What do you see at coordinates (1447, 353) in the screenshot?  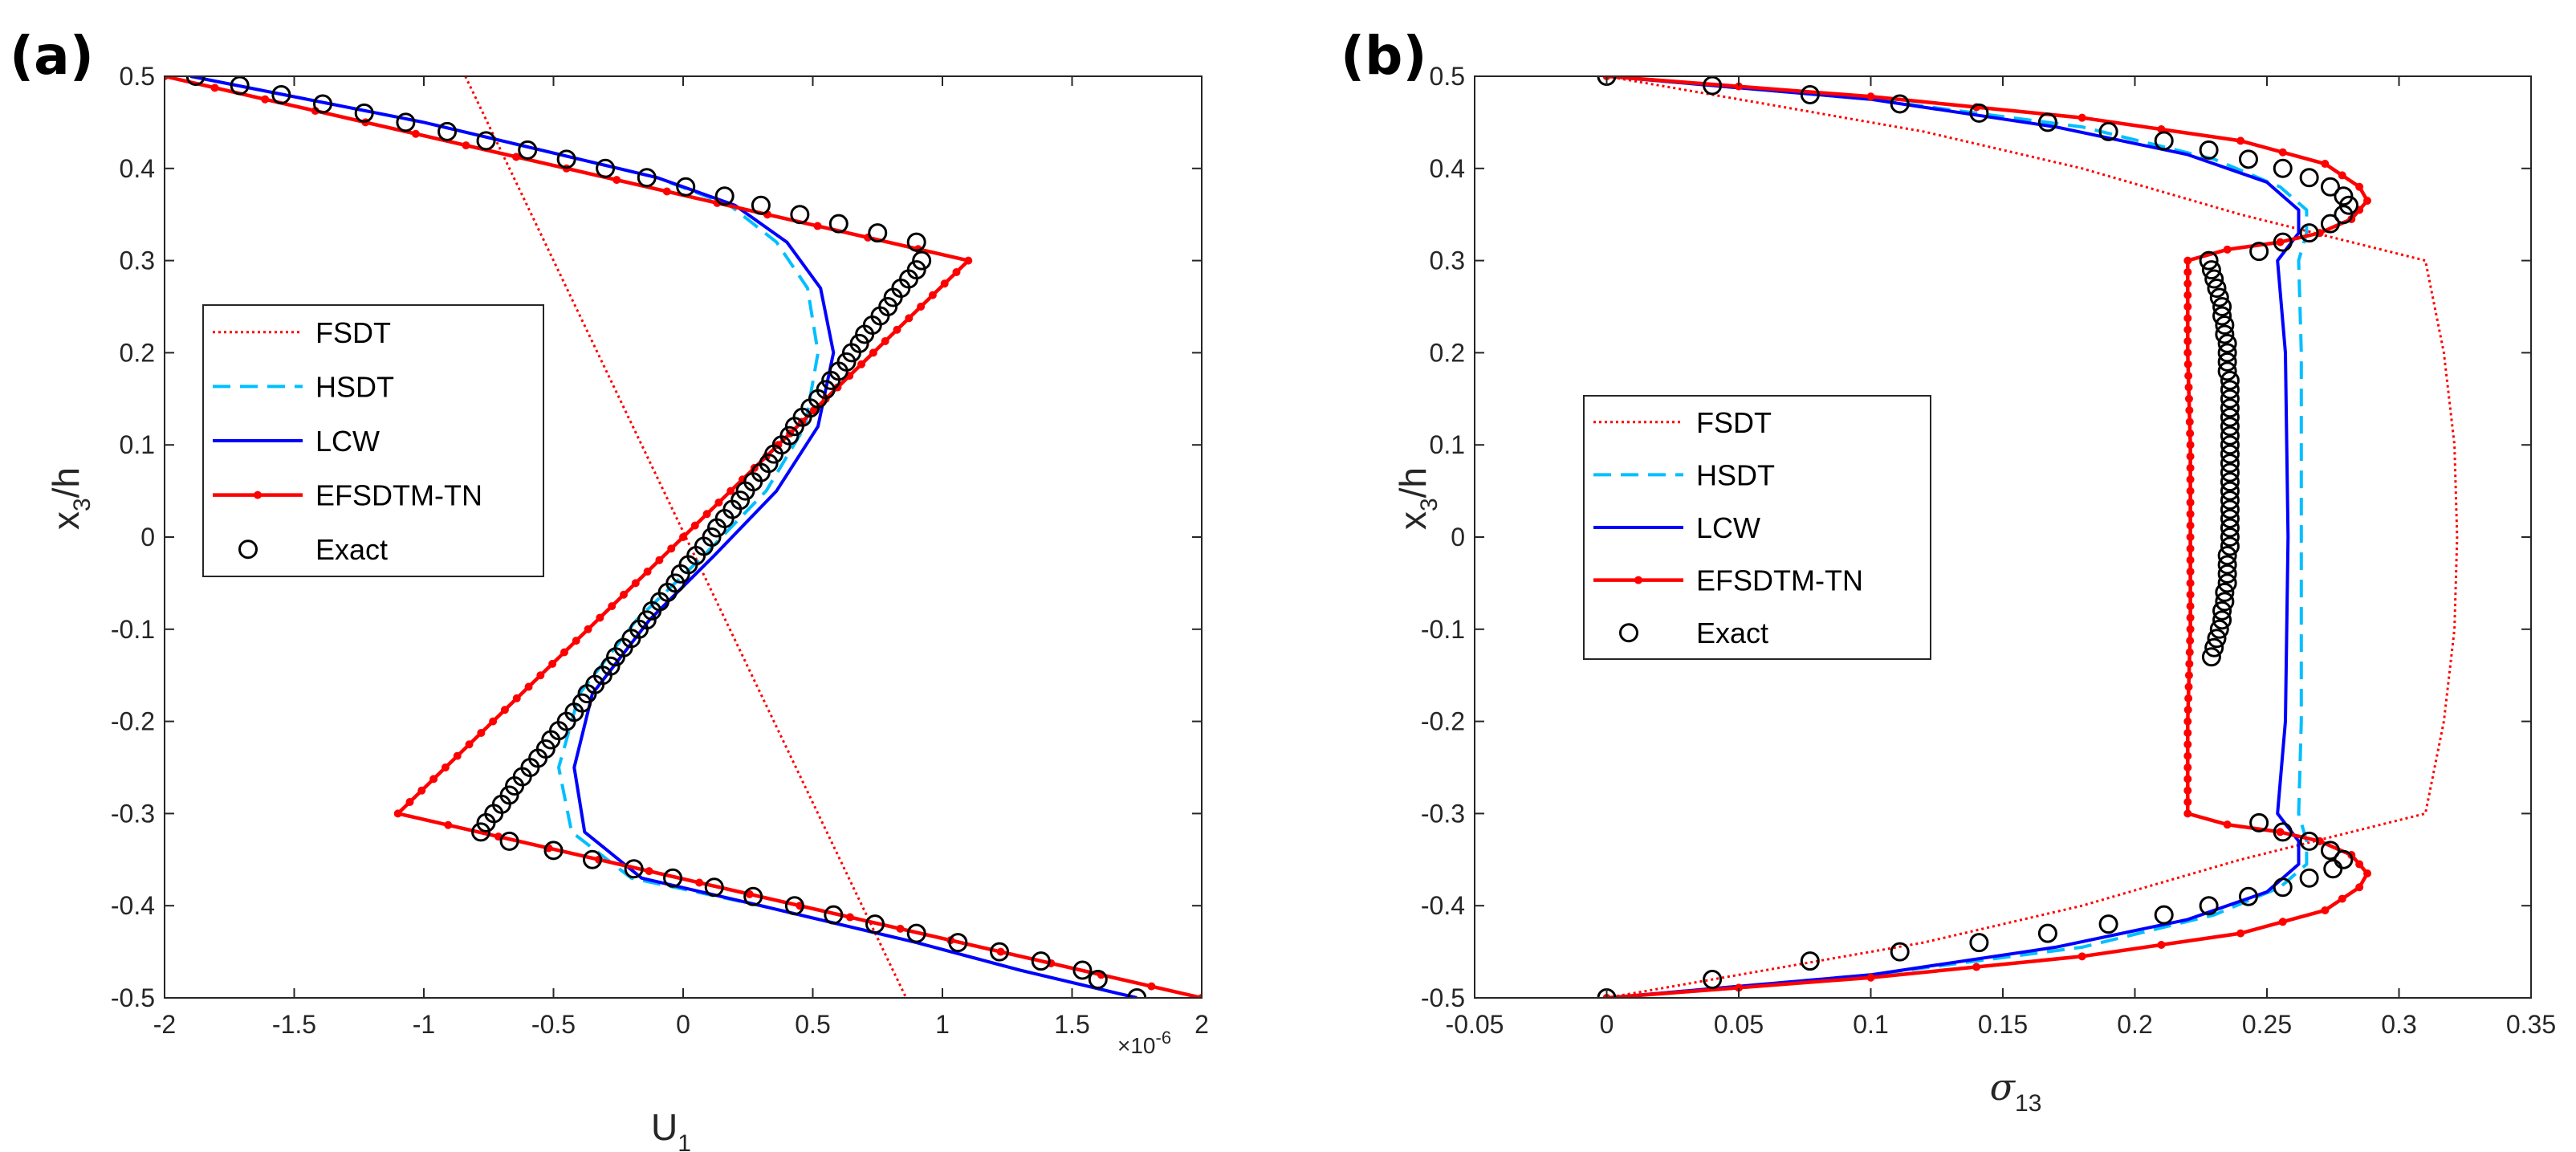 I see `panel-b-ytick-label: 0.2` at bounding box center [1447, 353].